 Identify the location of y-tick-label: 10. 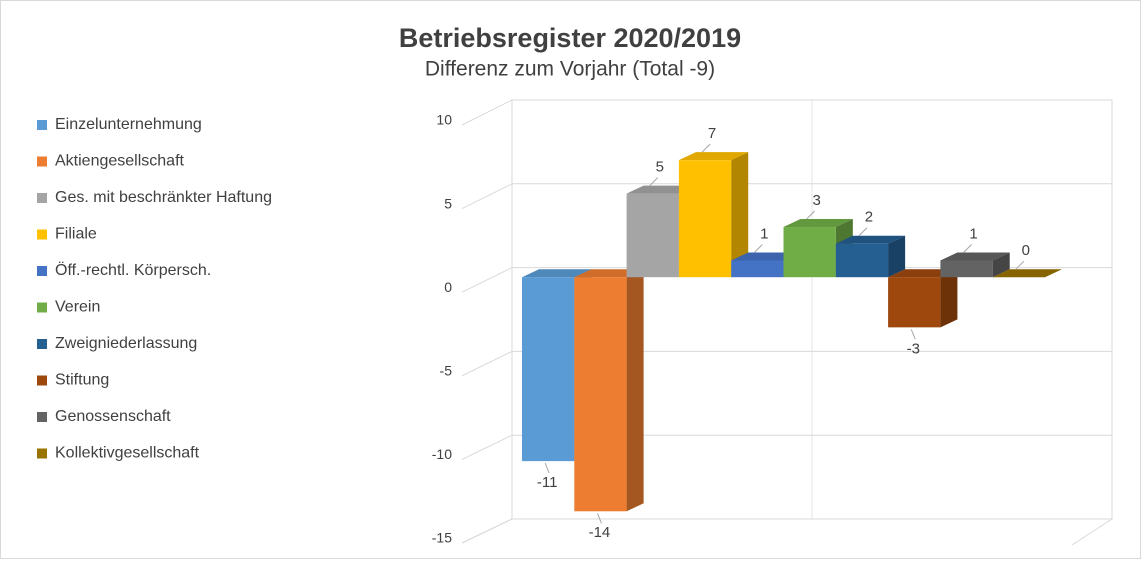
(444, 120).